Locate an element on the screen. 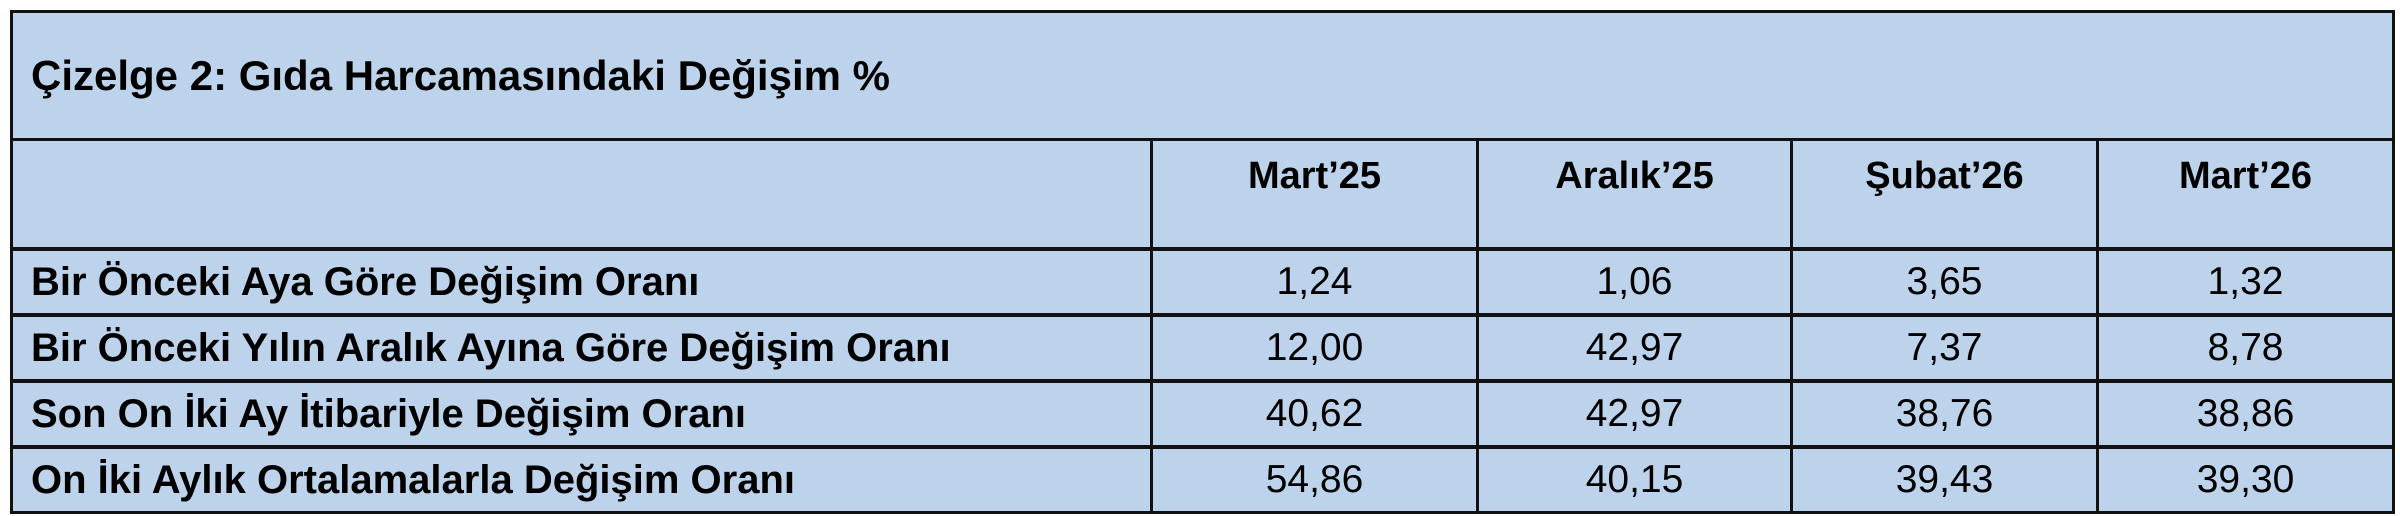 The width and height of the screenshot is (2400, 516). table-cell: 7,37 is located at coordinates (1944, 348).